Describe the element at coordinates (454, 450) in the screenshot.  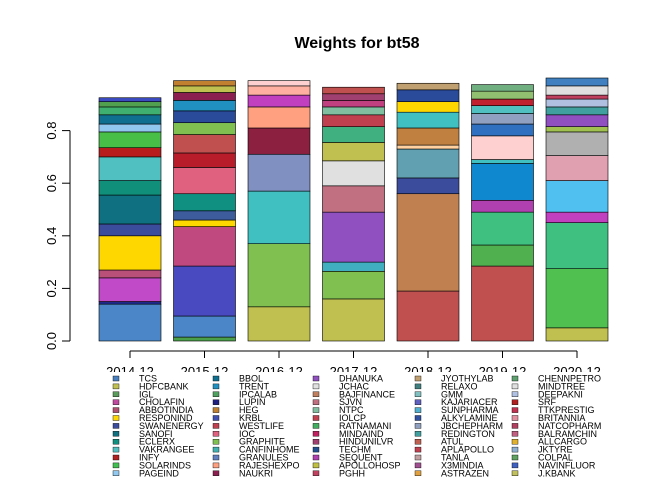
I see `legend-item: APLAPOLLO` at that location.